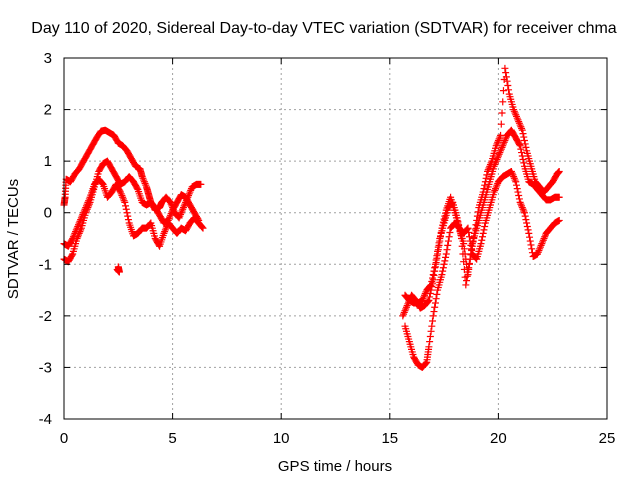  Describe the element at coordinates (64, 438) in the screenshot. I see `x-tick-label: 0` at that location.